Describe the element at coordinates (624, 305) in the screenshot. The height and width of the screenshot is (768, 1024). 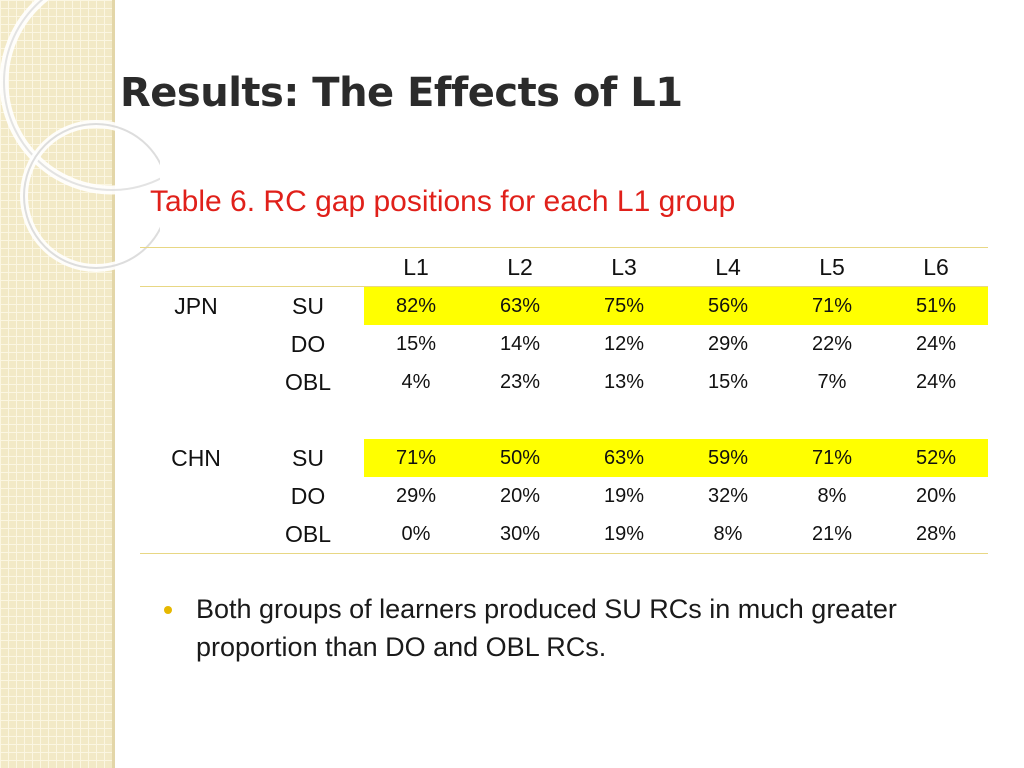
I see `table-cell: 75%` at that location.